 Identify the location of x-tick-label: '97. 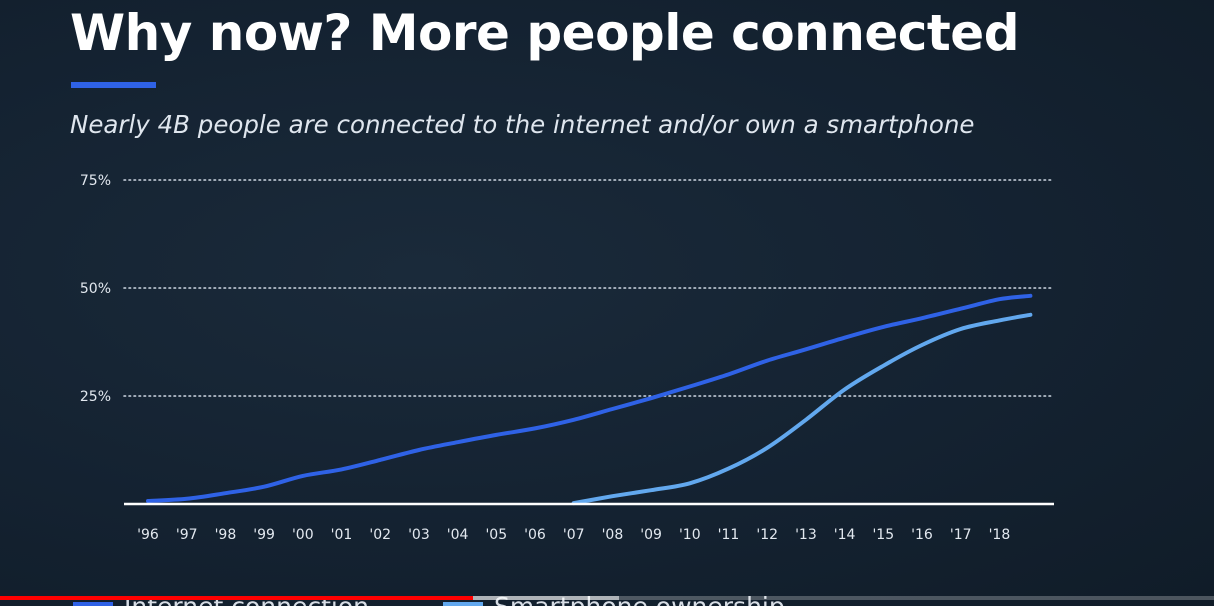
(187, 535).